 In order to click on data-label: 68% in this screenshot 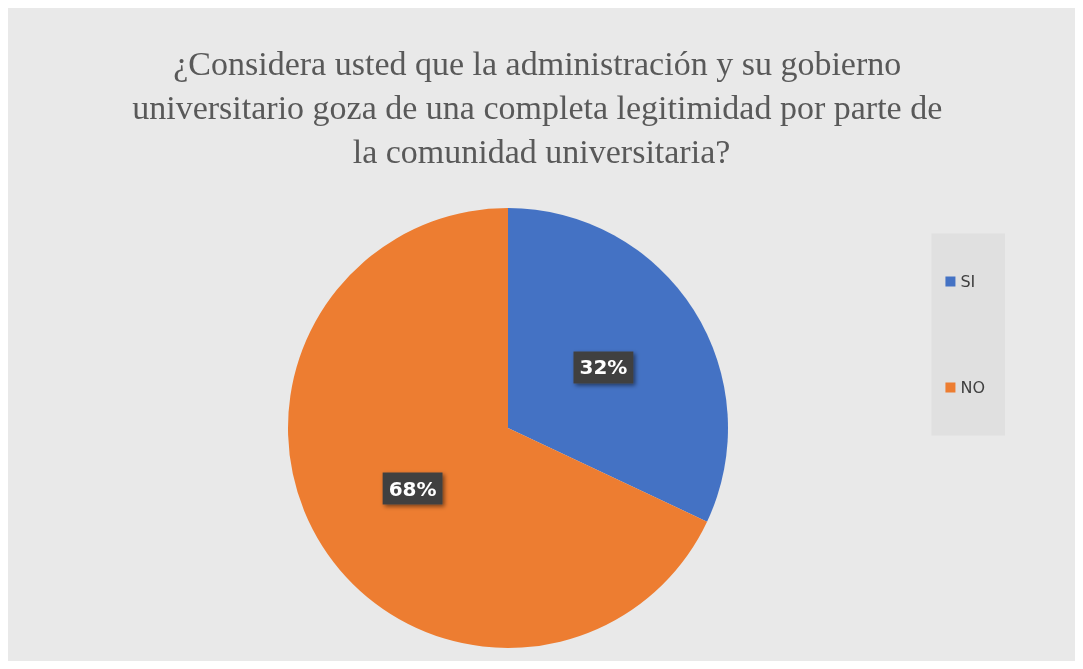, I will do `click(412, 488)`.